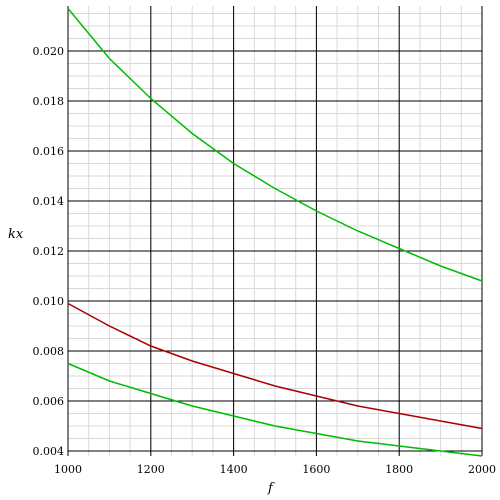  What do you see at coordinates (49, 451) in the screenshot?
I see `y-tick-label: 0.004` at bounding box center [49, 451].